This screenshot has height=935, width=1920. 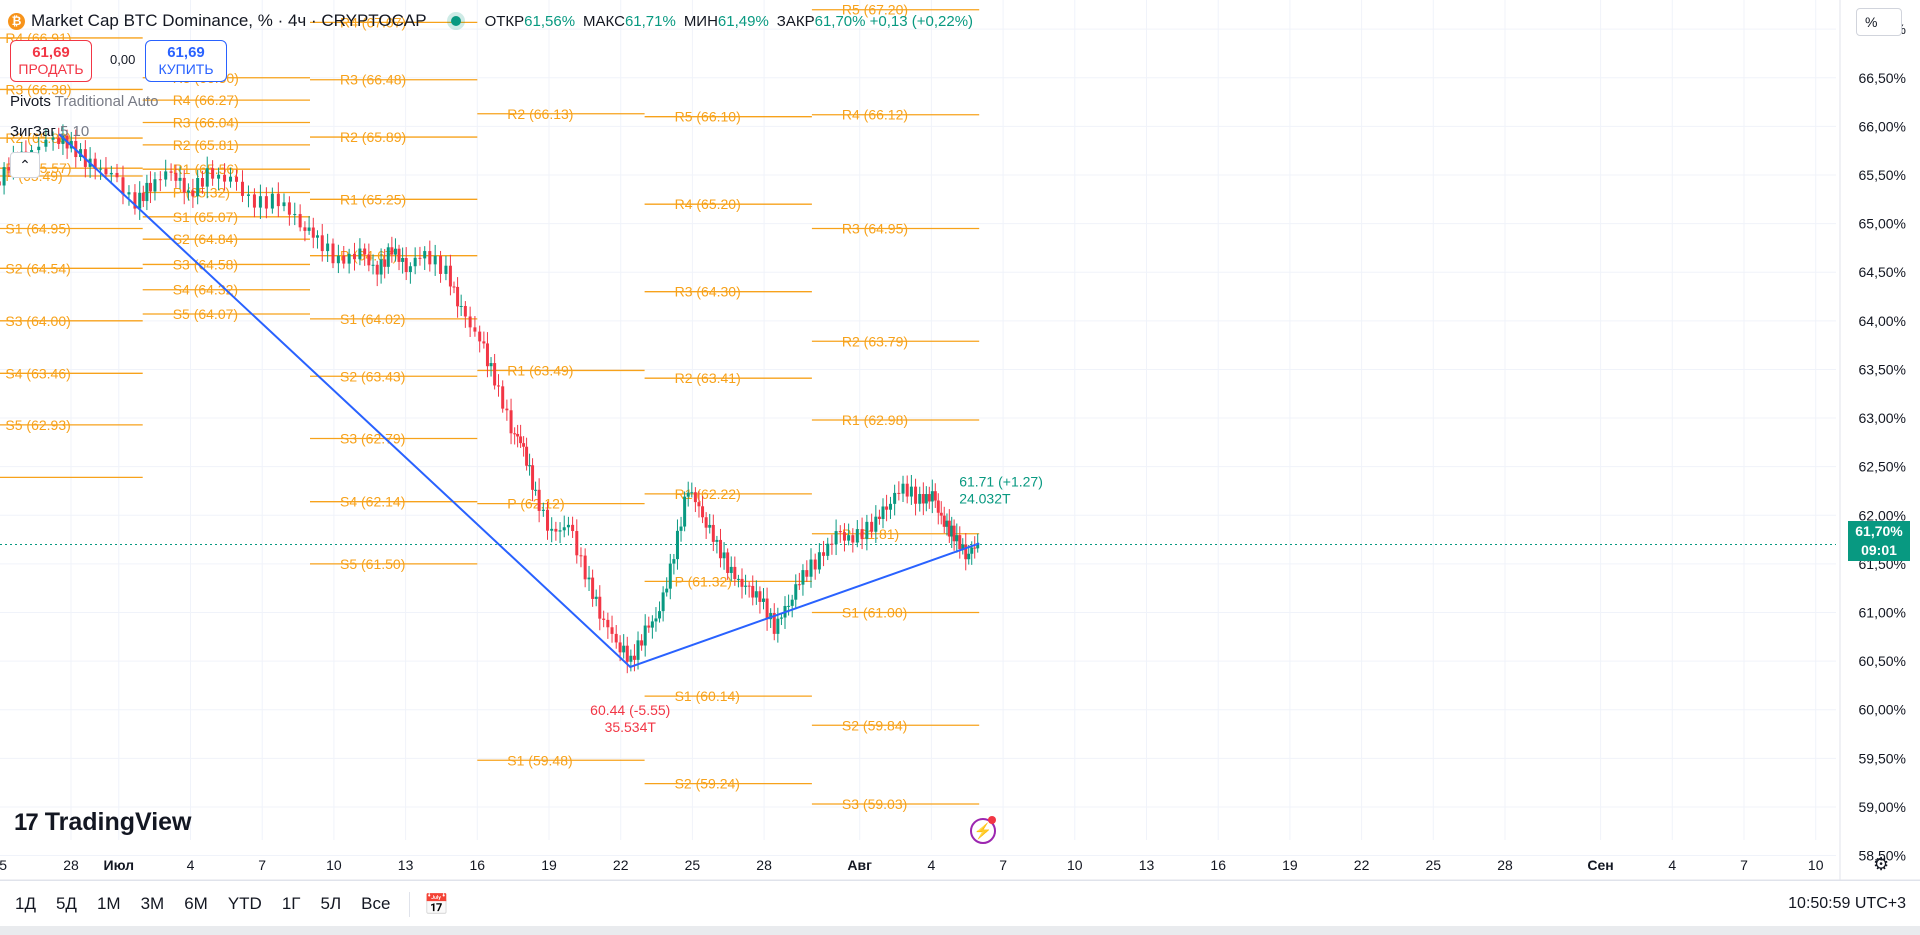 What do you see at coordinates (372, 319) in the screenshot?
I see `pivot-level-label: S1 (64.02)` at bounding box center [372, 319].